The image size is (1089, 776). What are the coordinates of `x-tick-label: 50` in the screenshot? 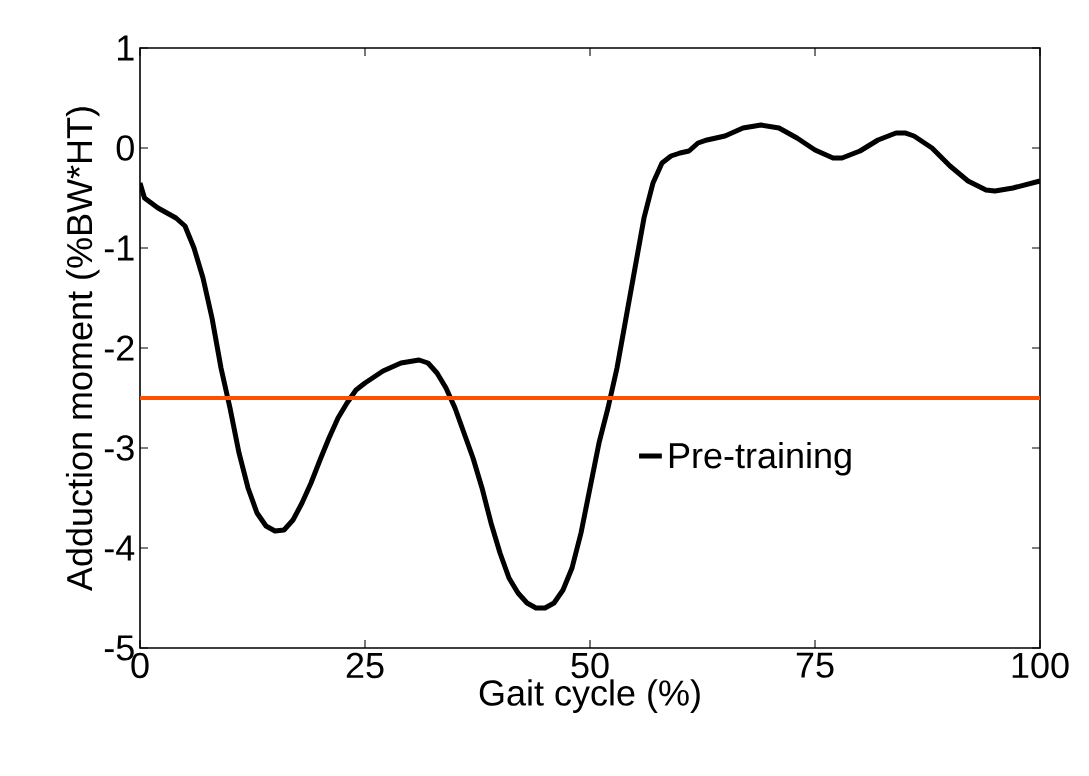 It's located at (590, 665).